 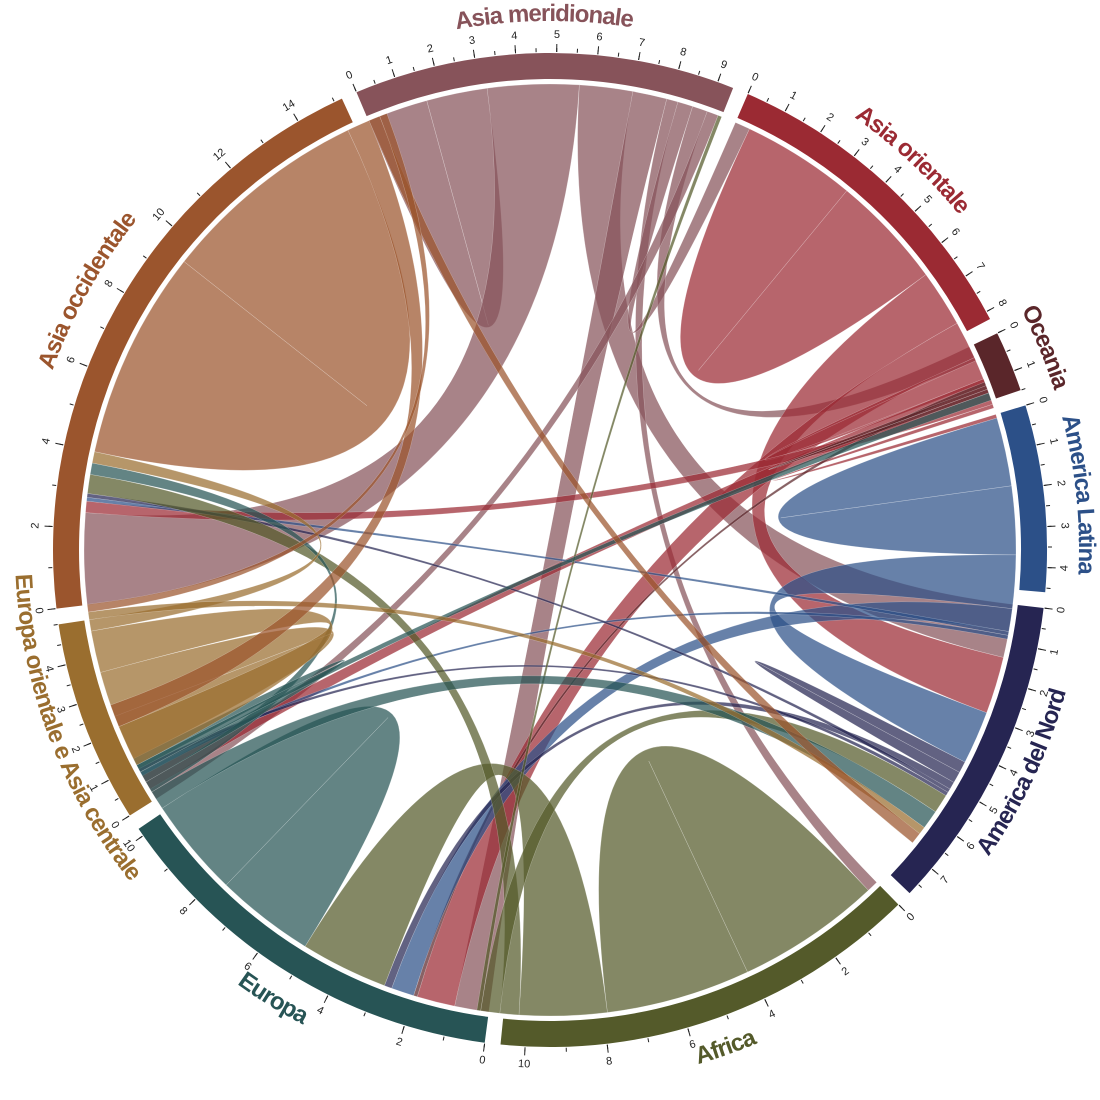 What do you see at coordinates (543, 730) in the screenshot?
I see `flow-ribbon-america-del-nord-to-europa-orientale-e-asia-centrale` at bounding box center [543, 730].